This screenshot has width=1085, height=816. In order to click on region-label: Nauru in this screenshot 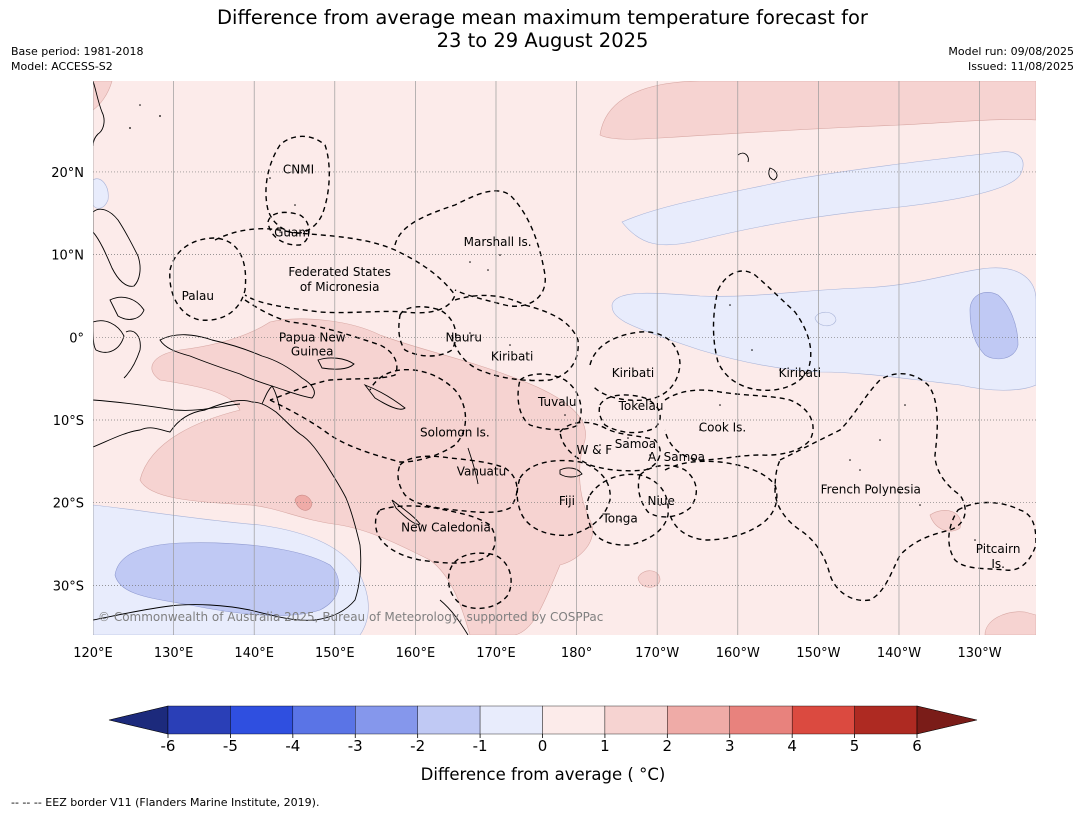, I will do `click(464, 337)`.